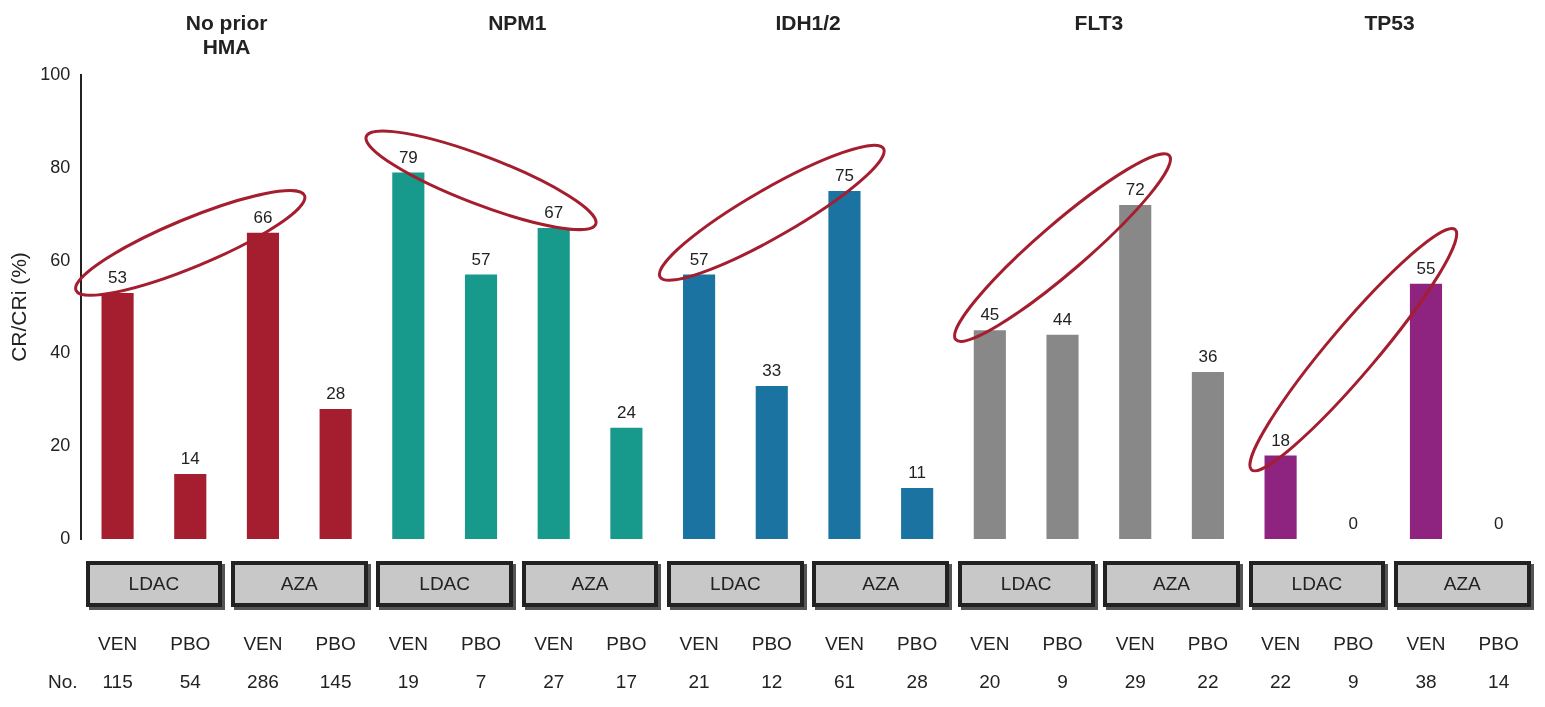 The image size is (1545, 707). What do you see at coordinates (63, 682) in the screenshot?
I see `text: No.` at bounding box center [63, 682].